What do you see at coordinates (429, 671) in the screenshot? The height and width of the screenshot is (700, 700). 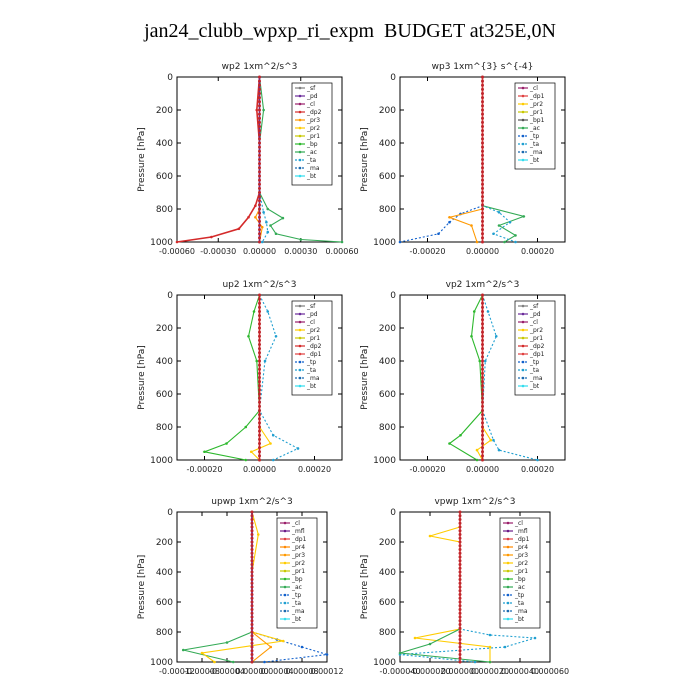 I see `x-tick-label: -0.000020` at bounding box center [429, 671].